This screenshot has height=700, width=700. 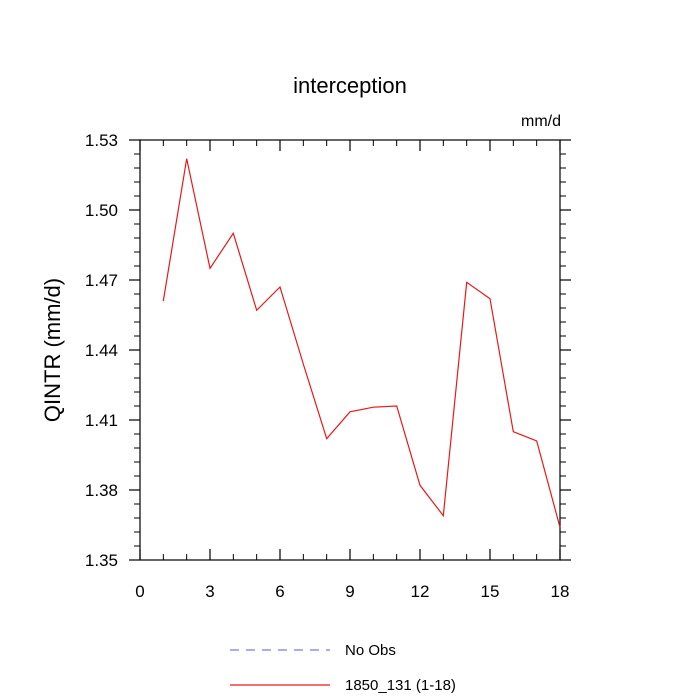 I want to click on x-tick-labels: 0 3 6 9 12 15 18, so click(x=352, y=591).